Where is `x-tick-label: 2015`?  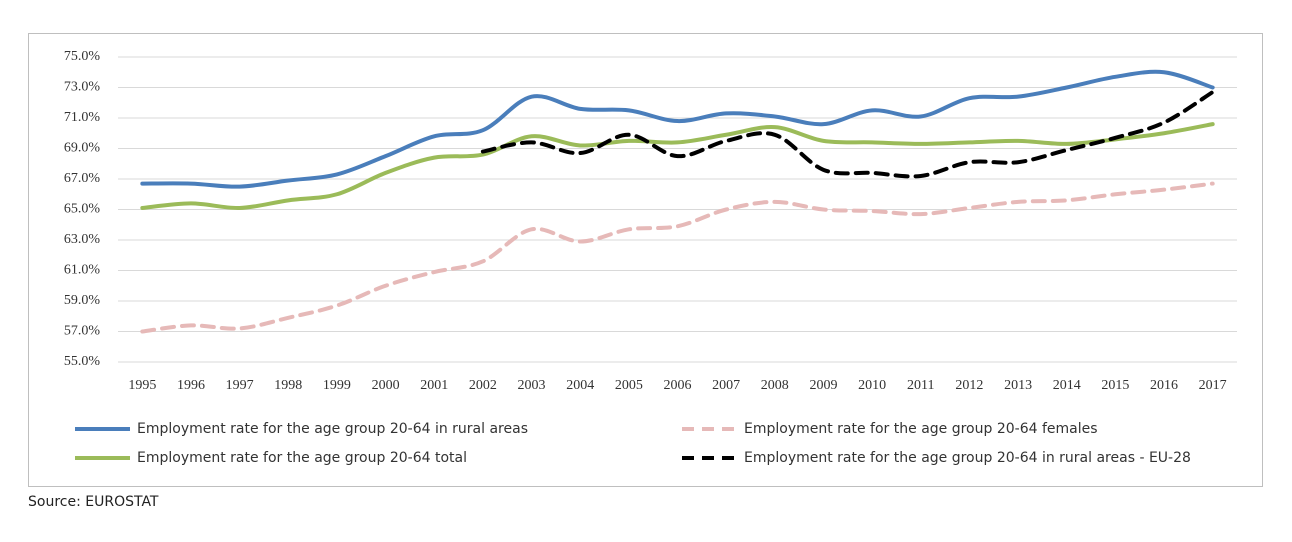 x-tick-label: 2015 is located at coordinates (1115, 385).